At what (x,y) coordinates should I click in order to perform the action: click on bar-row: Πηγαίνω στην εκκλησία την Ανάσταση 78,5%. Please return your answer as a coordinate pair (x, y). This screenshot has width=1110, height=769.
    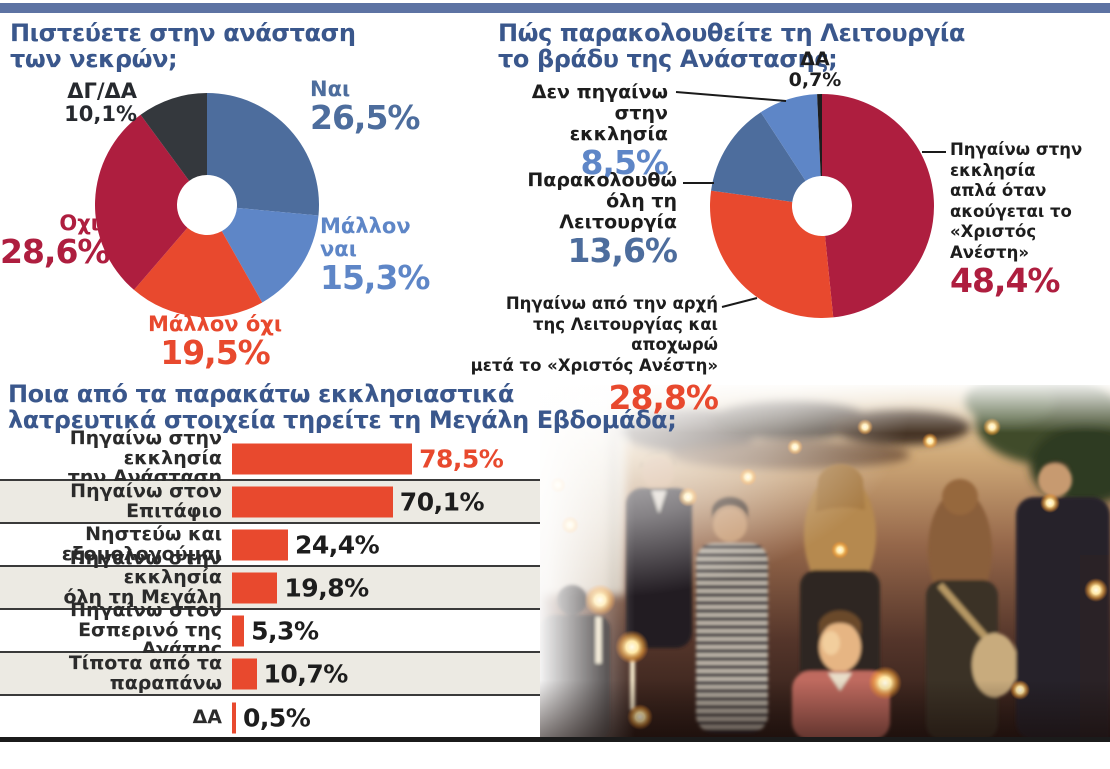
    Looking at the image, I should click on (270, 458).